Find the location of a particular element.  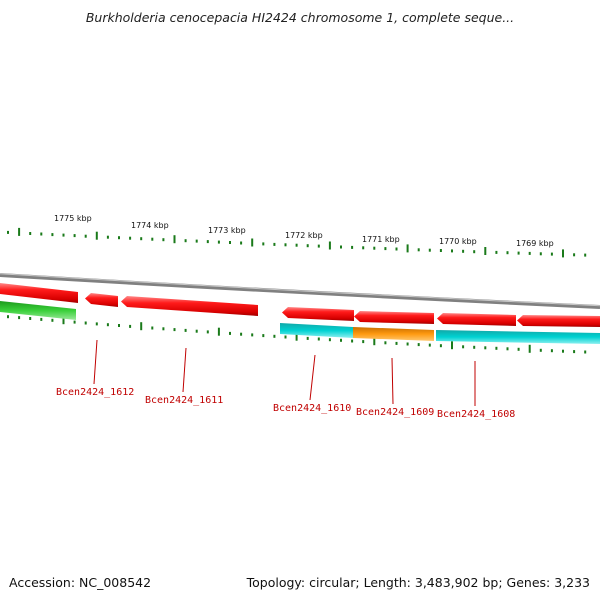

scale-label-1774: 1774 kbp is located at coordinates (150, 225).